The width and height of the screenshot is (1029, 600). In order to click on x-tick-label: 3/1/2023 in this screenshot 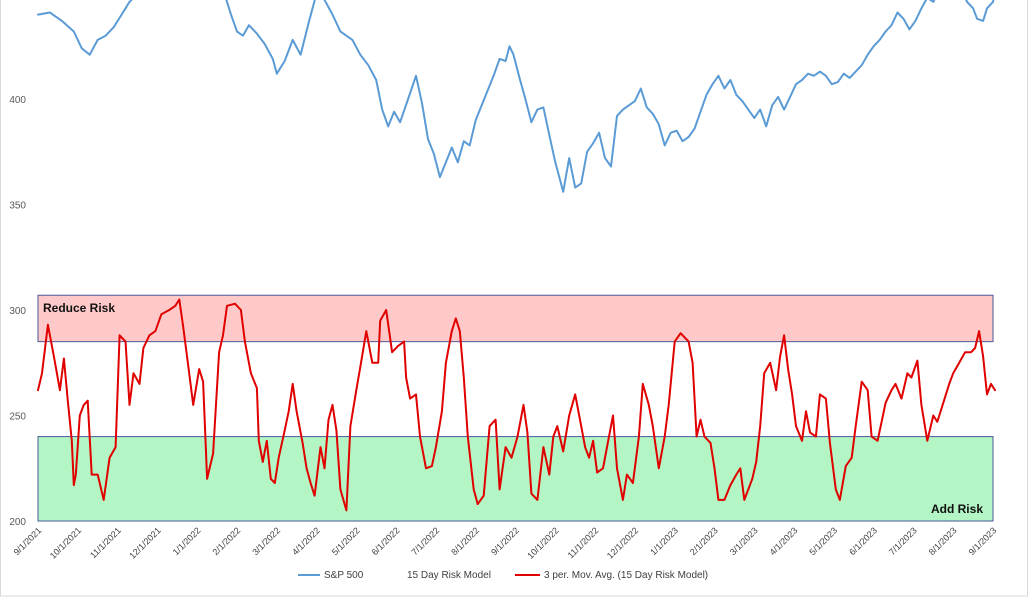, I will do `click(744, 541)`.